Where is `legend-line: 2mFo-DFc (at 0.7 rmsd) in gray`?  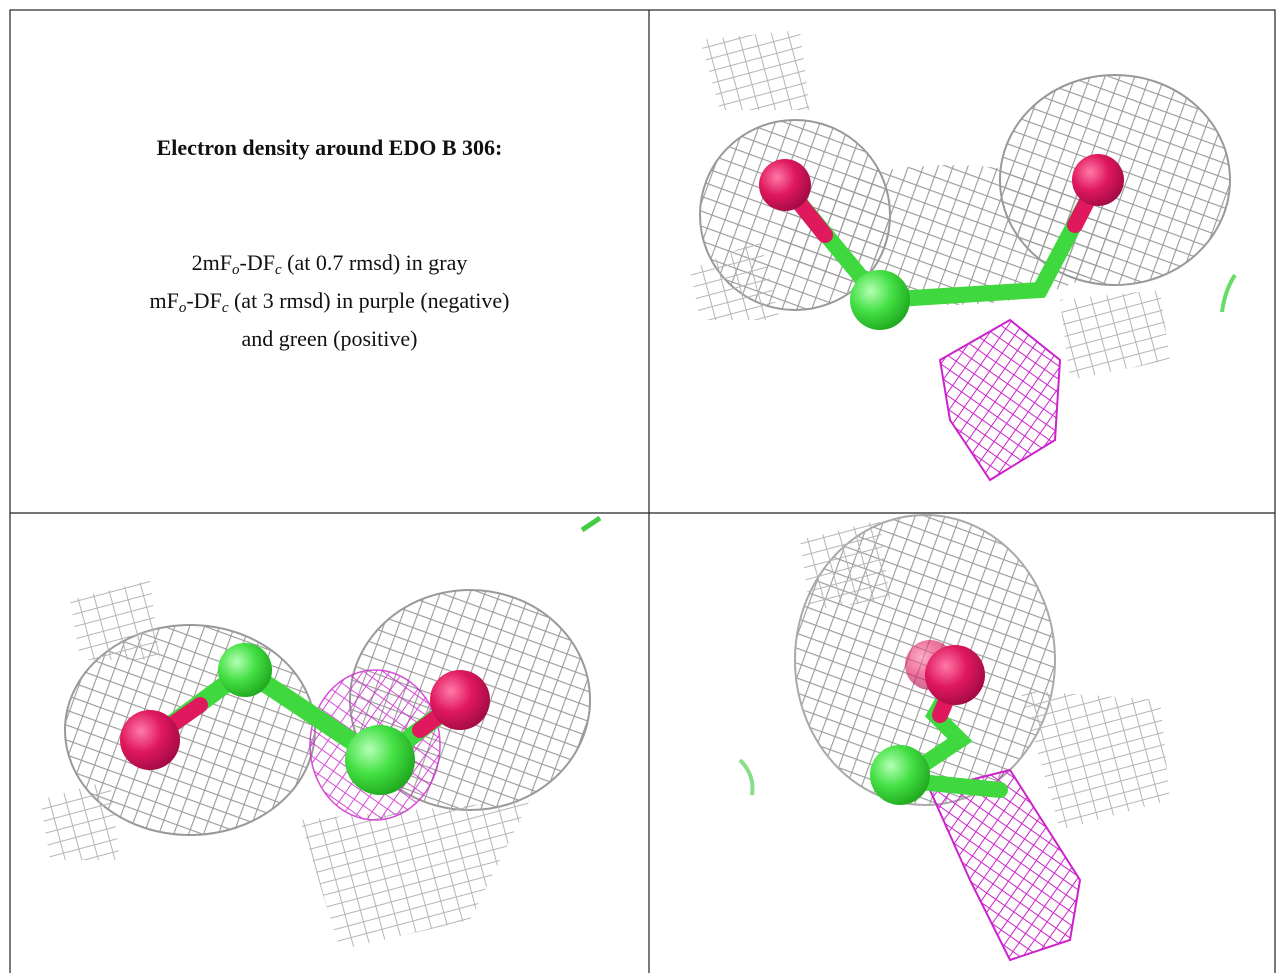 legend-line: 2mFo-DFc (at 0.7 rmsd) in gray is located at coordinates (329, 264).